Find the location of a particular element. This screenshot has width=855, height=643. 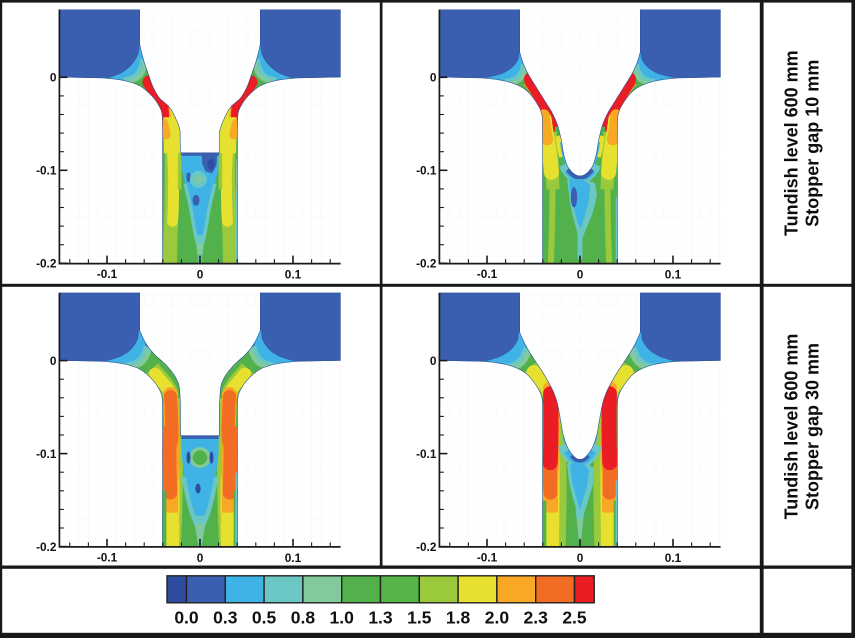

svg-text: 0.5 is located at coordinates (264, 618).